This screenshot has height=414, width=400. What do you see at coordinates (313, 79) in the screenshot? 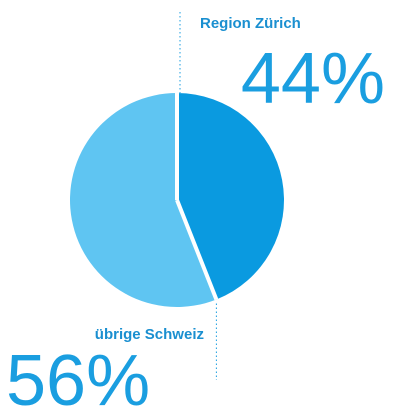
I see `value-label: 44%` at bounding box center [313, 79].